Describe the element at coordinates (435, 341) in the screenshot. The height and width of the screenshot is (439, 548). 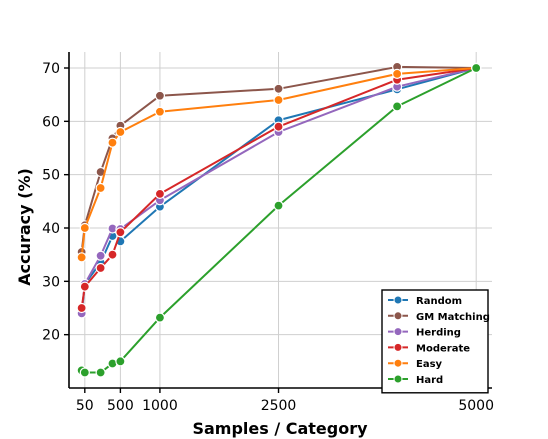
I see `legend: Random GM Matching Herding Moderate Easy Hard` at that location.